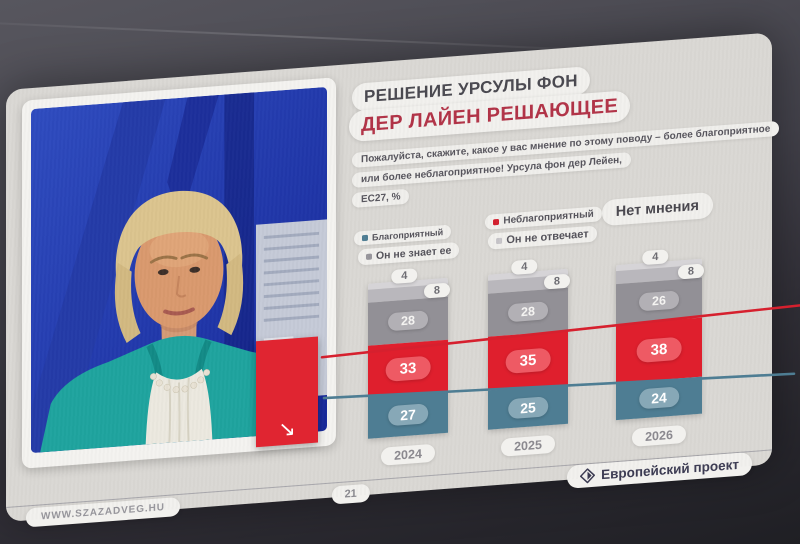 This screenshot has height=544, width=800. What do you see at coordinates (414, 253) in the screenshot?
I see `legend-label: Он не знает ее` at bounding box center [414, 253].